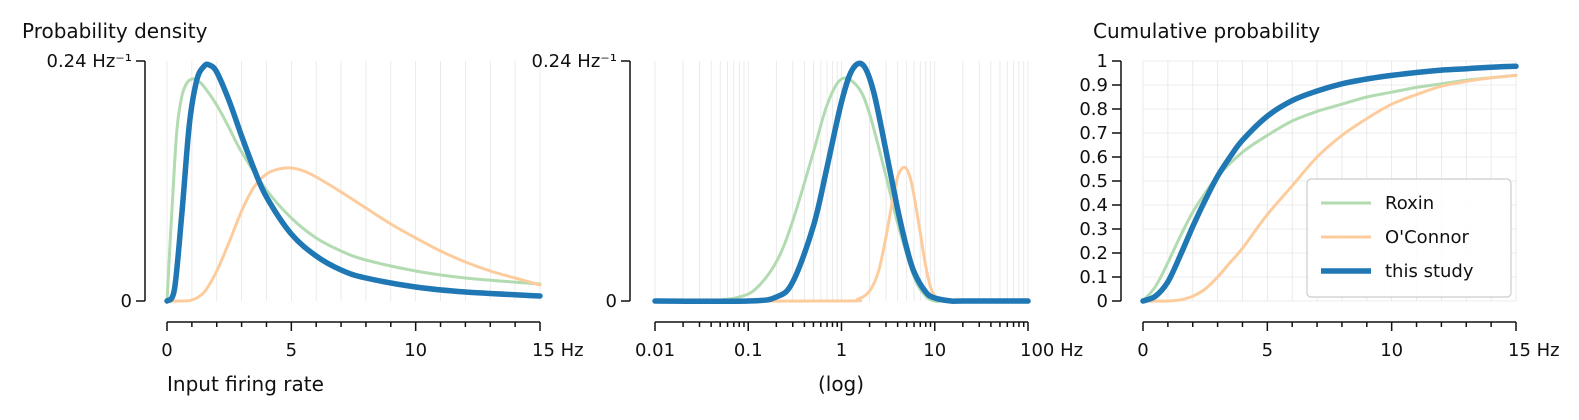  I want to click on legend-label: O'Connor, so click(1427, 237).